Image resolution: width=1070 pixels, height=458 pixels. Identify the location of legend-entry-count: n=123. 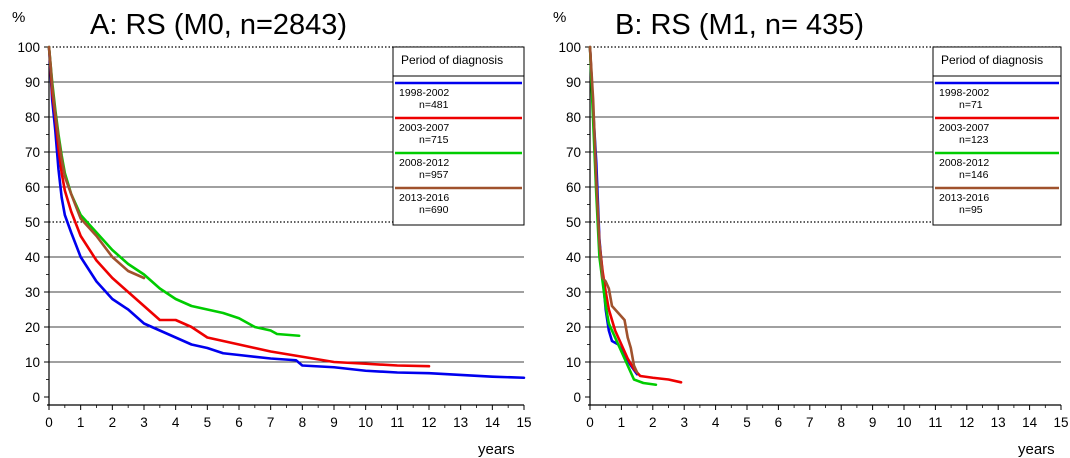
(974, 140).